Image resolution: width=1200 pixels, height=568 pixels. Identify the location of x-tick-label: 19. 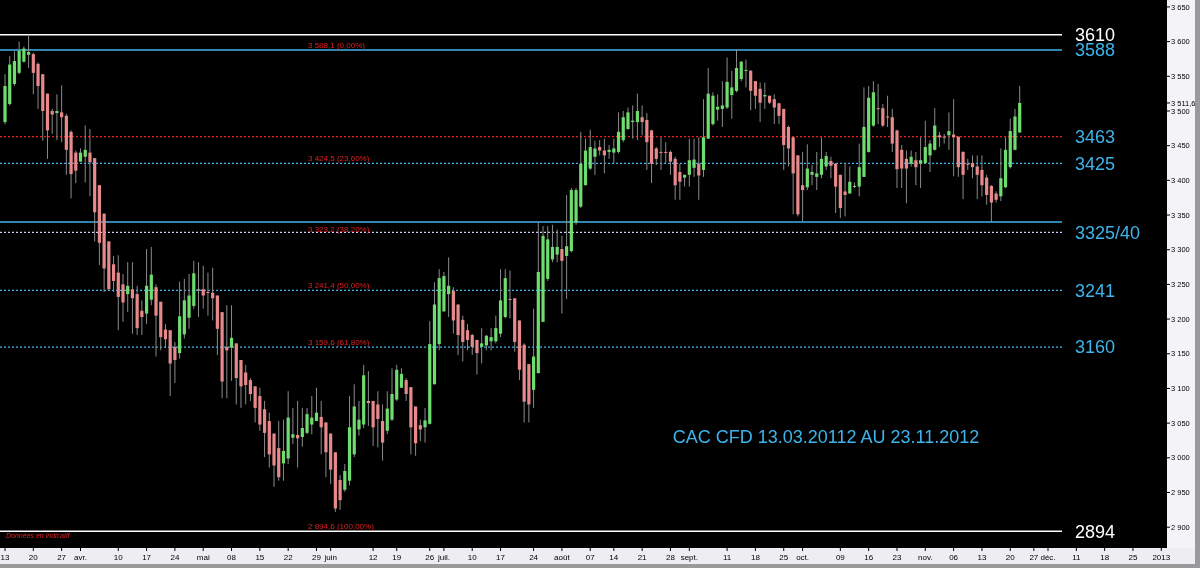
(397, 557).